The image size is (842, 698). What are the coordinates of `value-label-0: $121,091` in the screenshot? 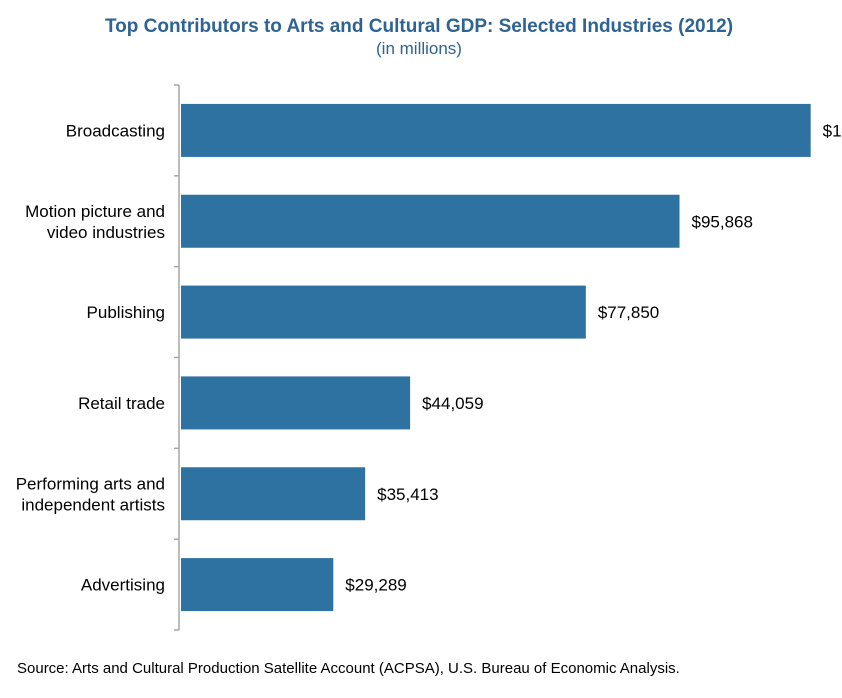 It's located at (832, 130).